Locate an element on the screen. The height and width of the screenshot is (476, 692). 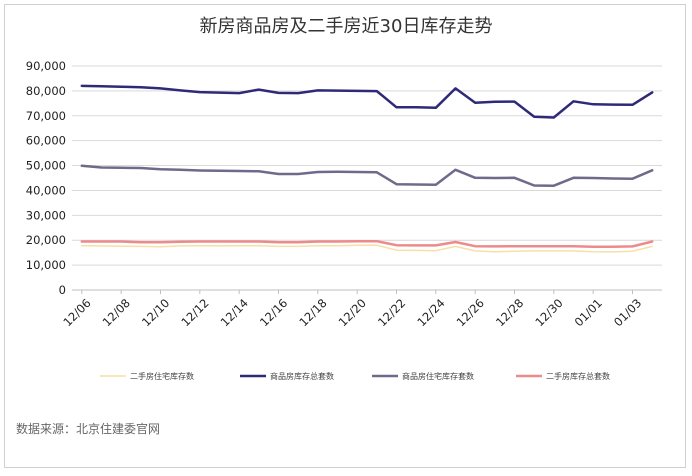
x-tick-label: 12/30 is located at coordinates (548, 312).